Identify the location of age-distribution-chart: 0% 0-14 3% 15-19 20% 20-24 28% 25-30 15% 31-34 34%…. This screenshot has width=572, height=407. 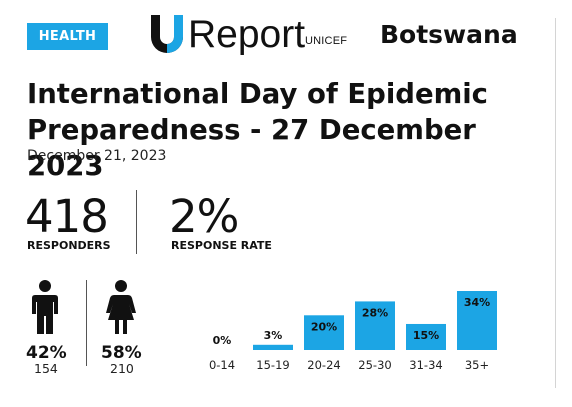
(353, 331).